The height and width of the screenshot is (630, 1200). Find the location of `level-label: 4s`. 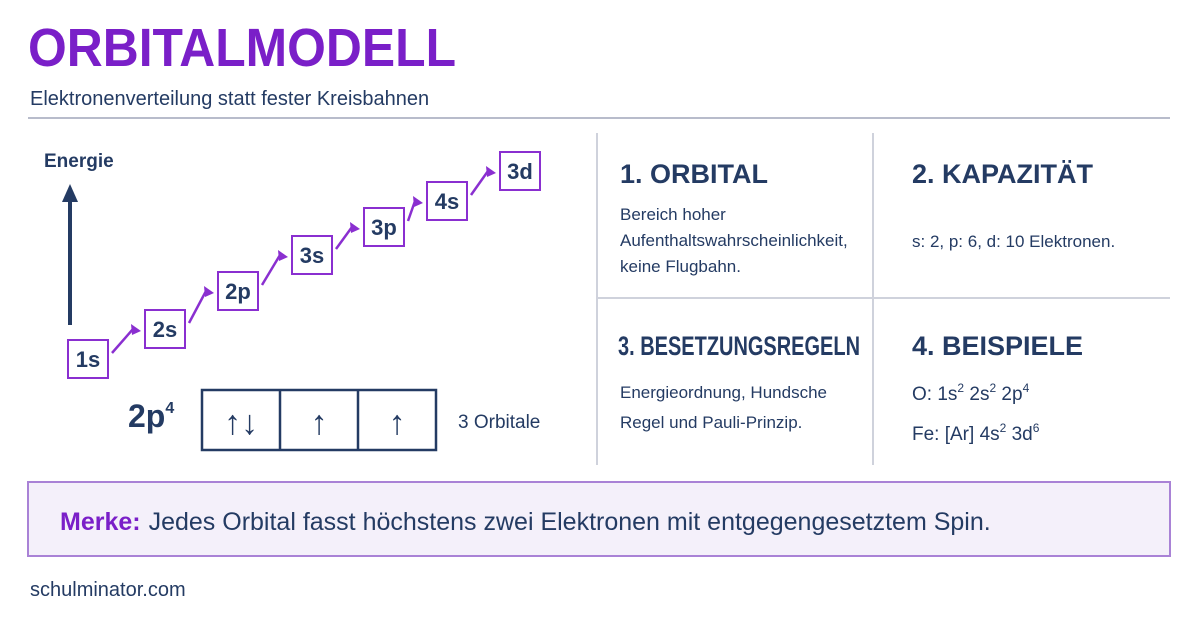

level-label: 4s is located at coordinates (447, 201).